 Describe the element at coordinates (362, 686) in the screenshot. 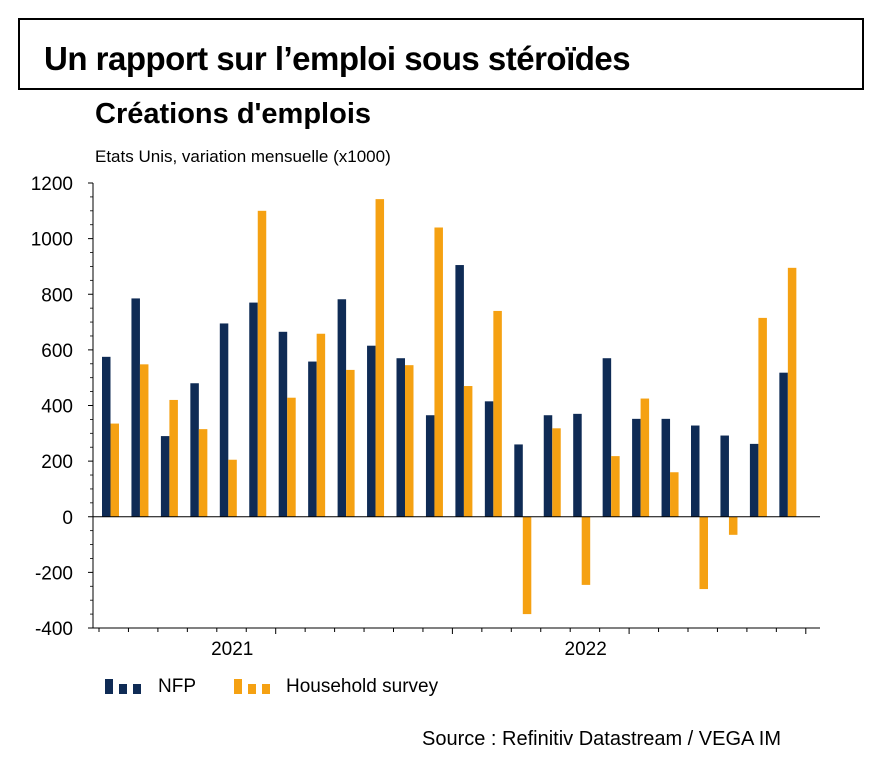

I see `legend-household-label: Household survey` at that location.